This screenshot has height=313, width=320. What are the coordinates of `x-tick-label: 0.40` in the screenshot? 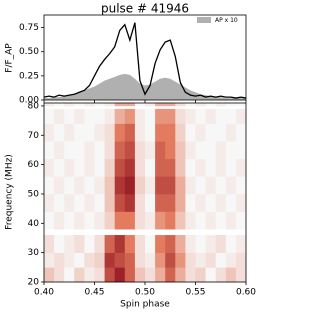 It's located at (44, 293).